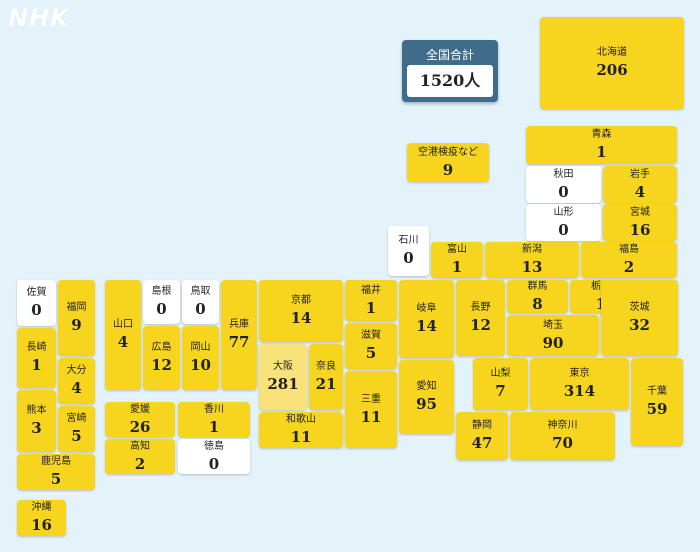  I want to click on prefecture-saitama: 埼玉 90, so click(553, 335).